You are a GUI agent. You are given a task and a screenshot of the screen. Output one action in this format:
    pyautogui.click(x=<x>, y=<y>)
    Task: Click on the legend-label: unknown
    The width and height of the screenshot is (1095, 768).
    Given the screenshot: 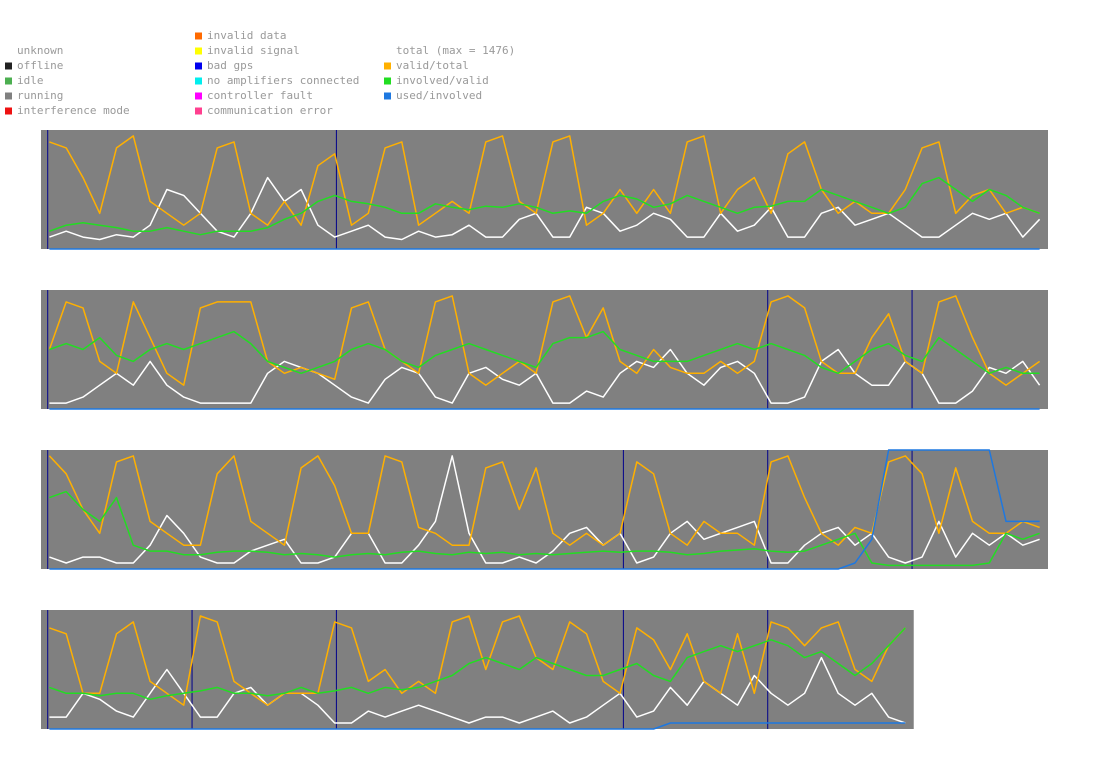 What is the action you would take?
    pyautogui.click(x=40, y=50)
    